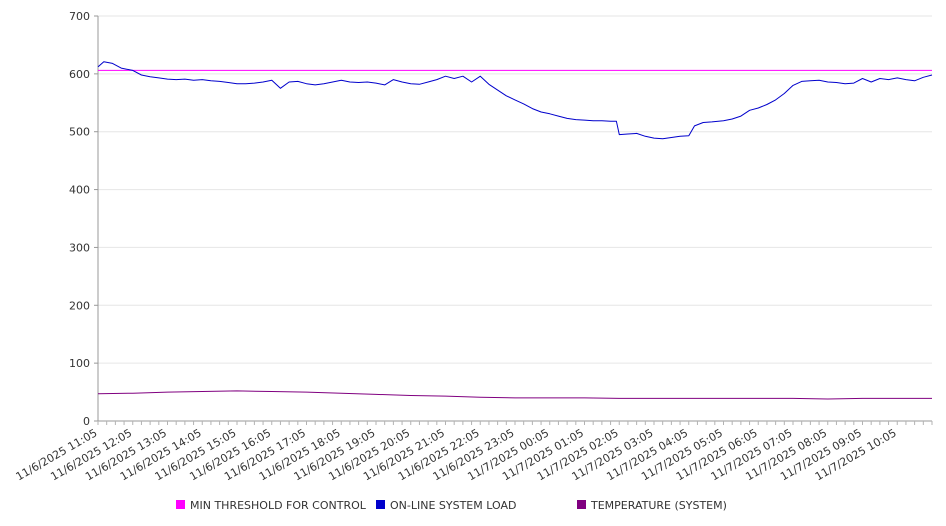 This screenshot has height=526, width=946. I want to click on legend-label: MIN THRESHOLD FOR CONTROL, so click(278, 505).